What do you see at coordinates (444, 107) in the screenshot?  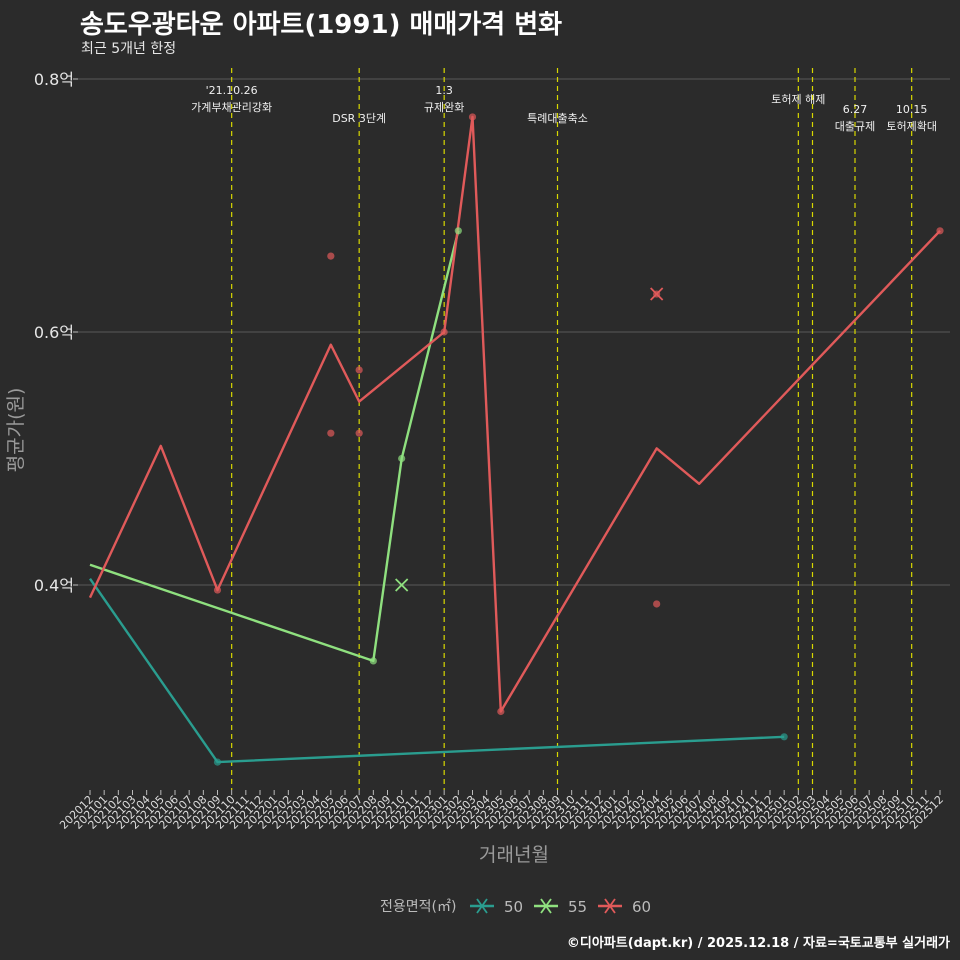 I see `event-label: 규제완화` at bounding box center [444, 107].